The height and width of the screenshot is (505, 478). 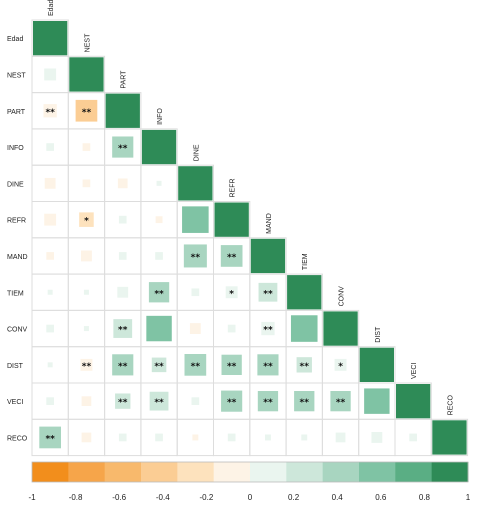 I want to click on colorbar-tick-label: -0.8, so click(x=76, y=497).